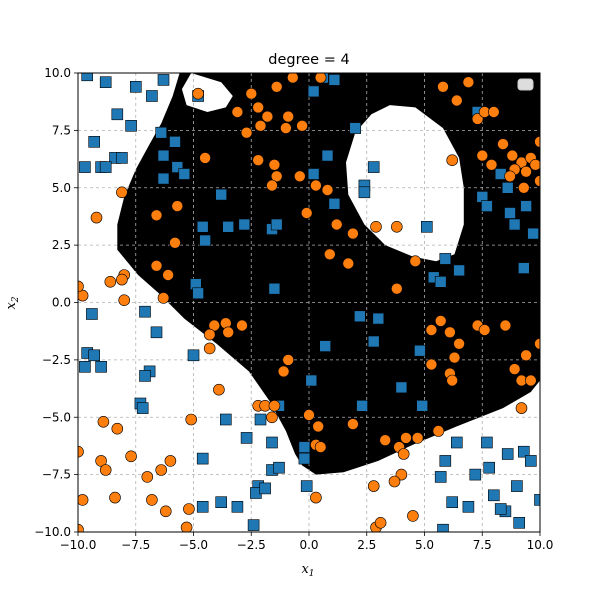 The width and height of the screenshot is (600, 600). Describe the element at coordinates (540, 545) in the screenshot. I see `x-tick-label-8: 10.0` at that location.